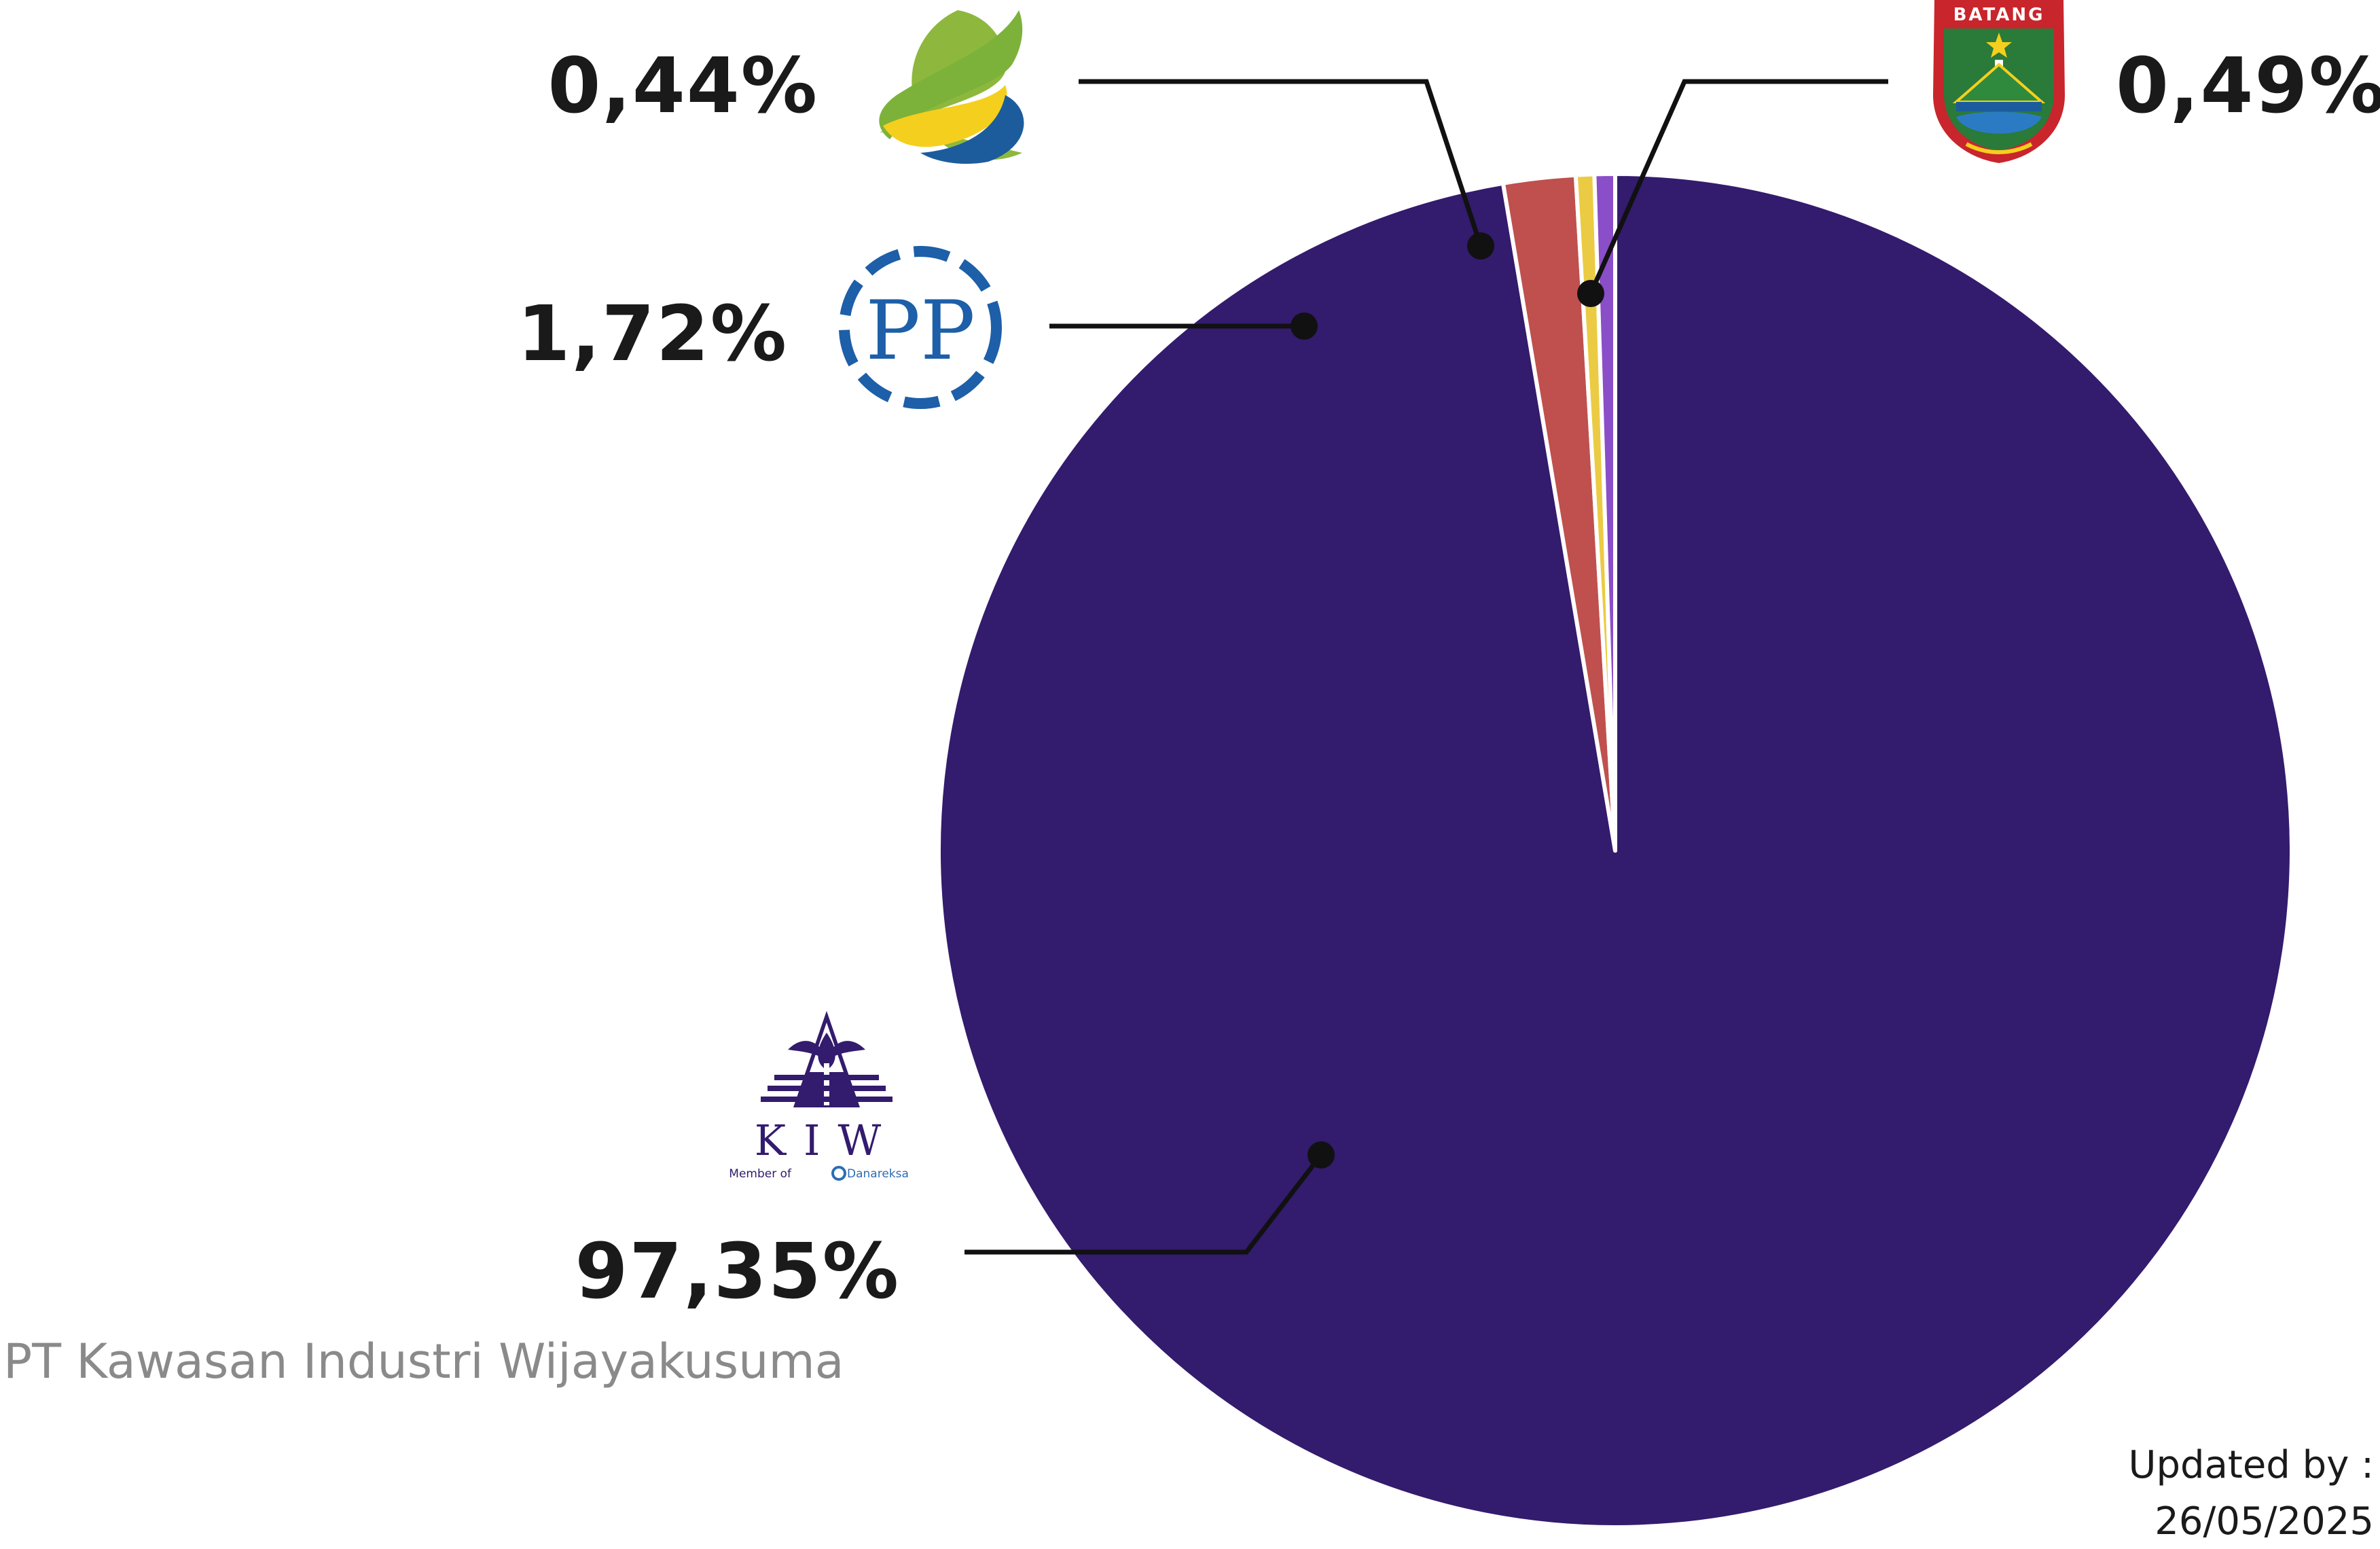 The height and width of the screenshot is (1549, 2380). What do you see at coordinates (819, 1096) in the screenshot?
I see `kiw-logo: KIW Member of Danareksa` at bounding box center [819, 1096].